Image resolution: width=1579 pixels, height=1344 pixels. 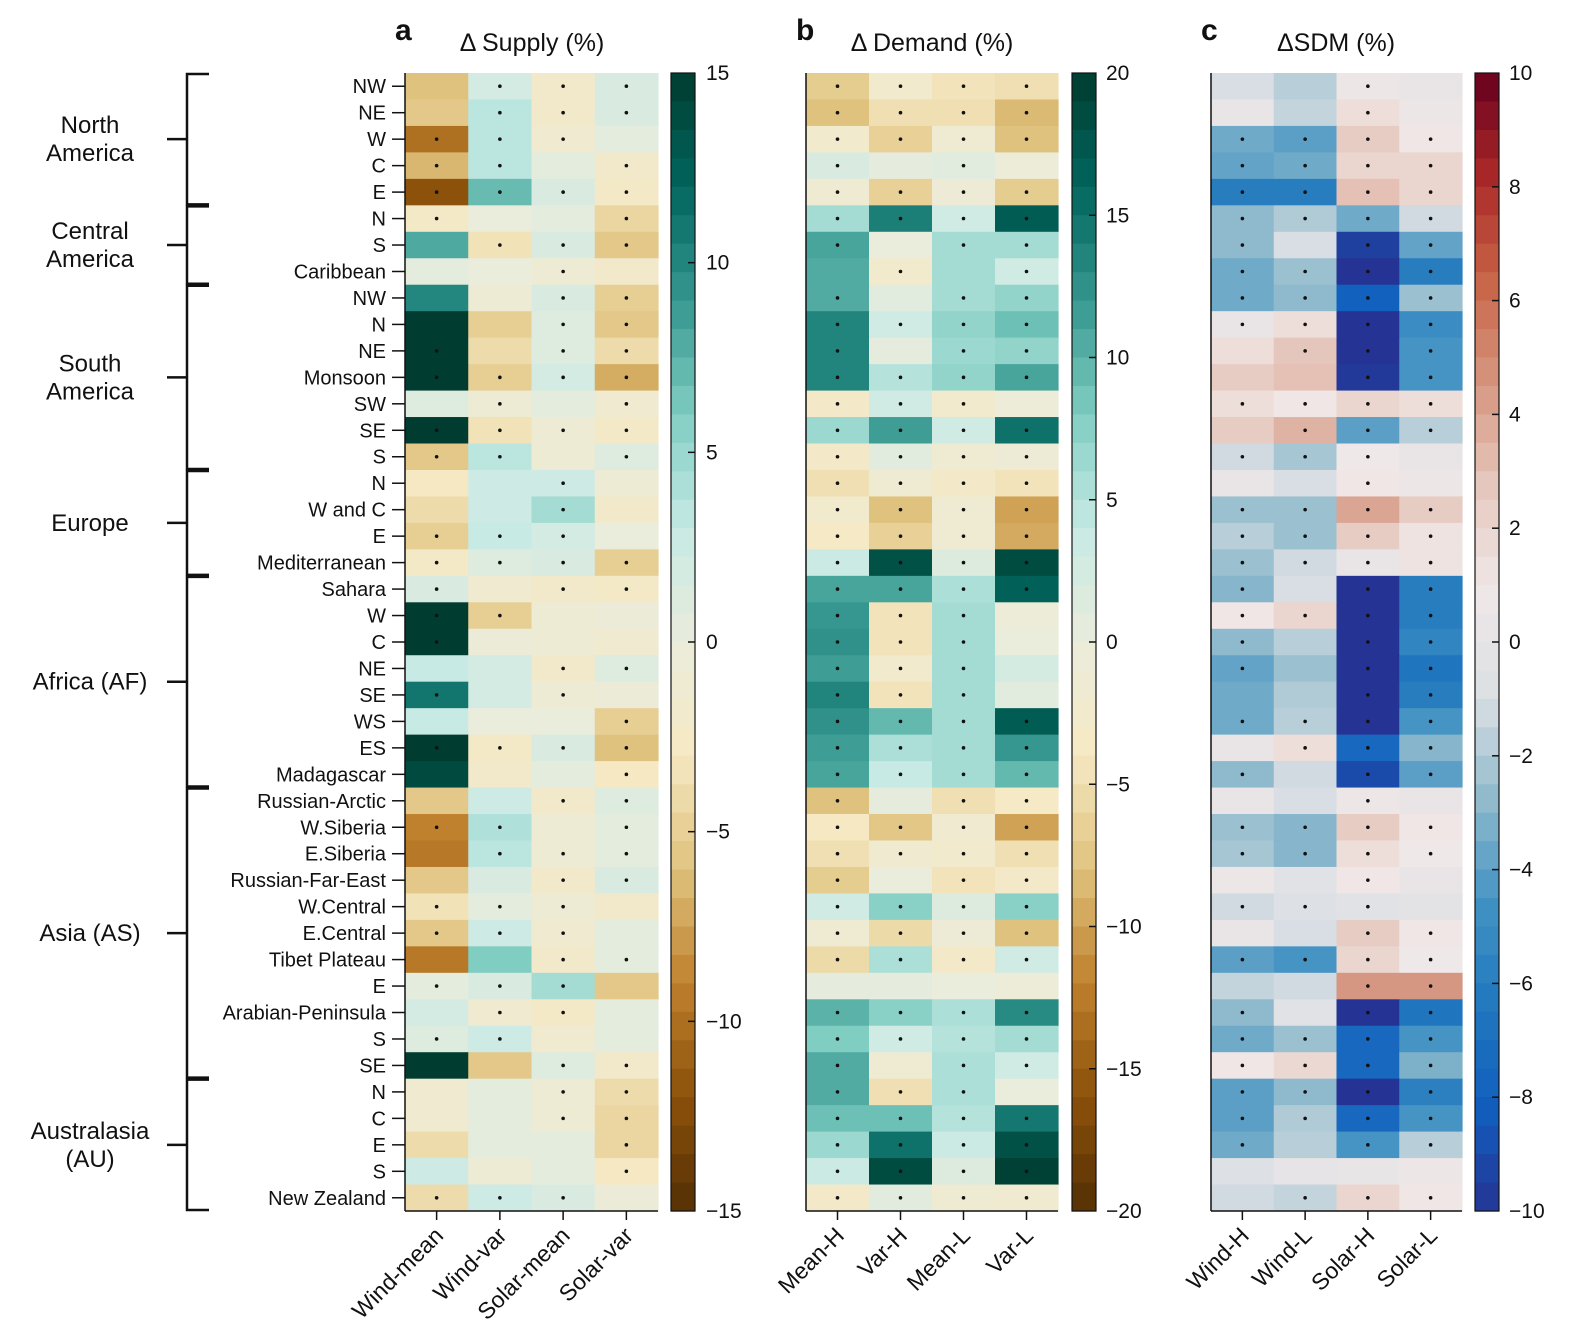 I want to click on colorbar-tick-label: −5, so click(x=1118, y=784).